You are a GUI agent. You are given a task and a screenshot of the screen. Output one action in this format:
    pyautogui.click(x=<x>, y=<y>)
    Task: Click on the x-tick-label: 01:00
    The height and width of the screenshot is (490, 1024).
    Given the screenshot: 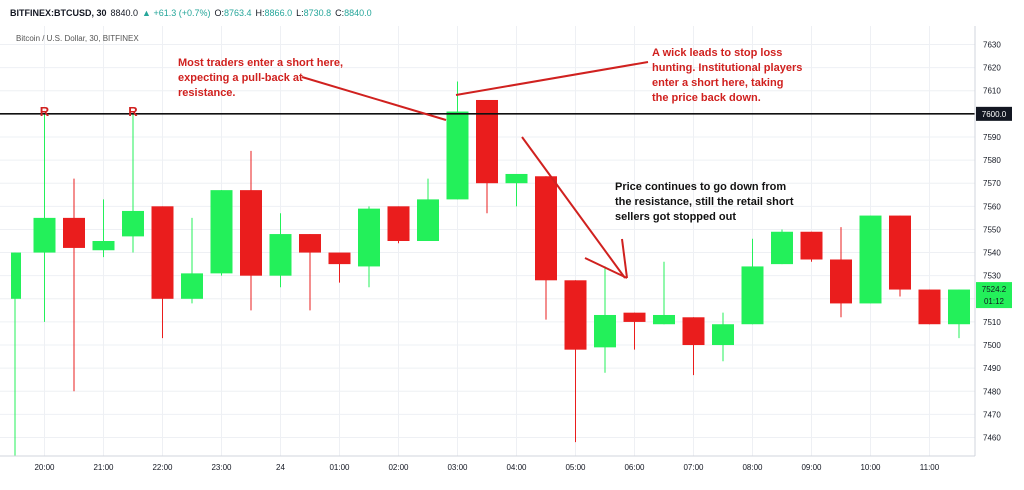 What is the action you would take?
    pyautogui.click(x=339, y=467)
    